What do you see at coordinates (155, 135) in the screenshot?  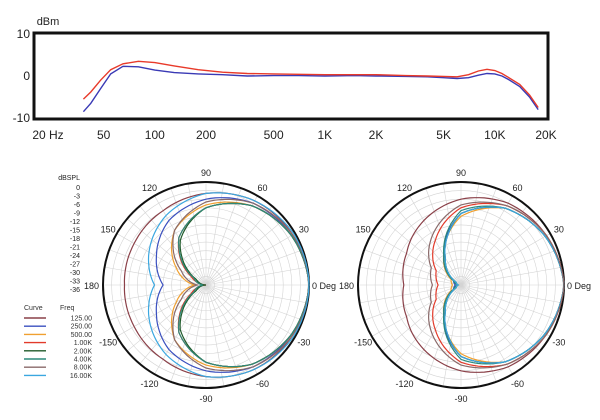 I see `x-tick-label: 100` at bounding box center [155, 135].